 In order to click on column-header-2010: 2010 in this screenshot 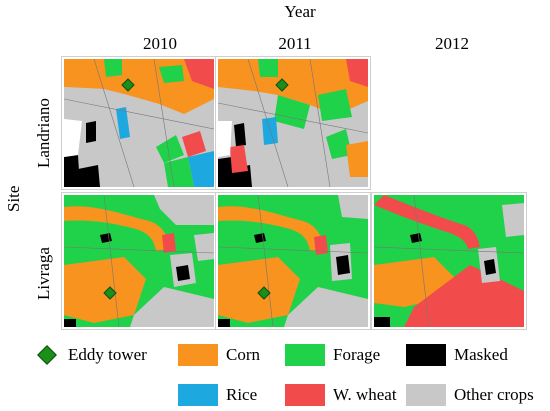, I will do `click(160, 43)`.